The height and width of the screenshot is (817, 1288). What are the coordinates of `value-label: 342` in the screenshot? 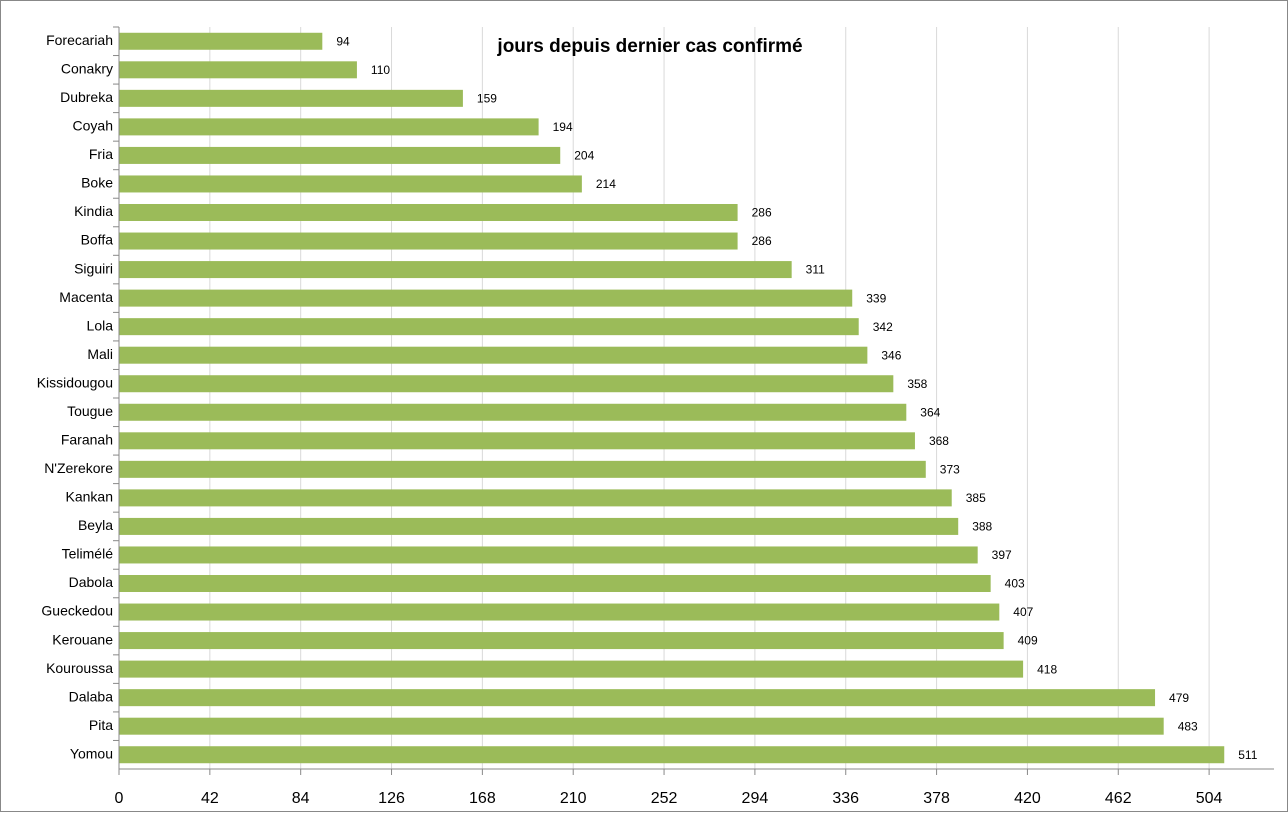 It's located at (883, 327).